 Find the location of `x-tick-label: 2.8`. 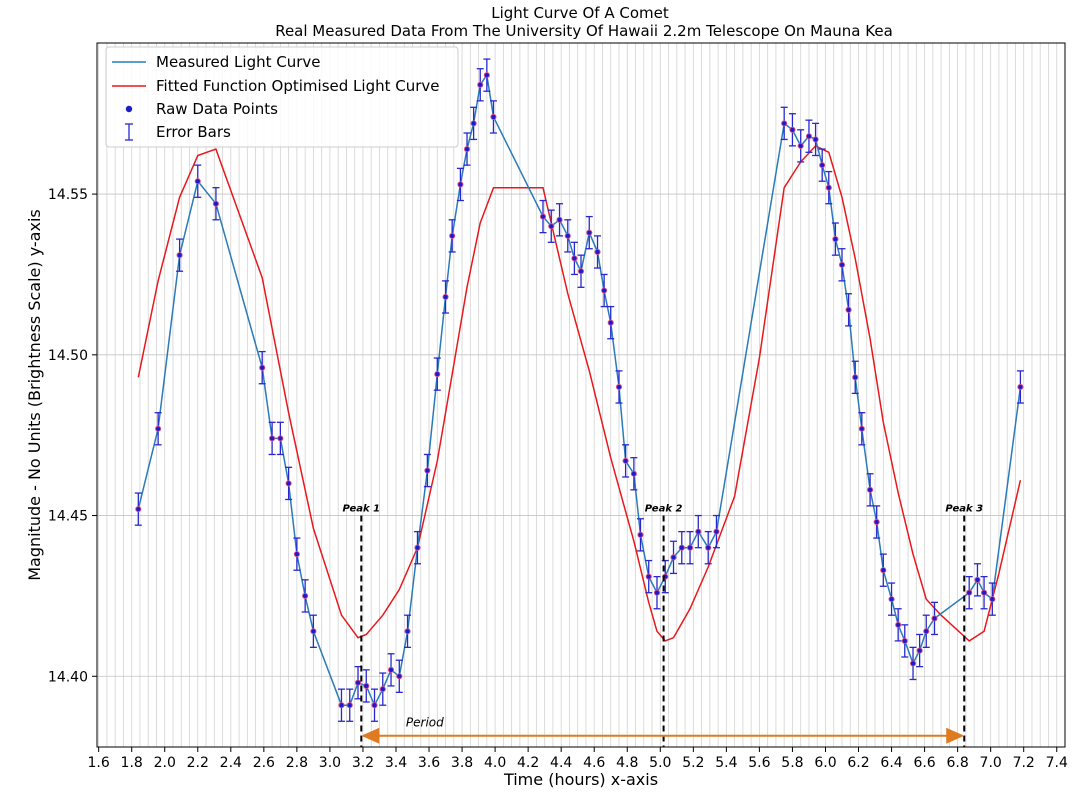

x-tick-label: 2.8 is located at coordinates (297, 763).